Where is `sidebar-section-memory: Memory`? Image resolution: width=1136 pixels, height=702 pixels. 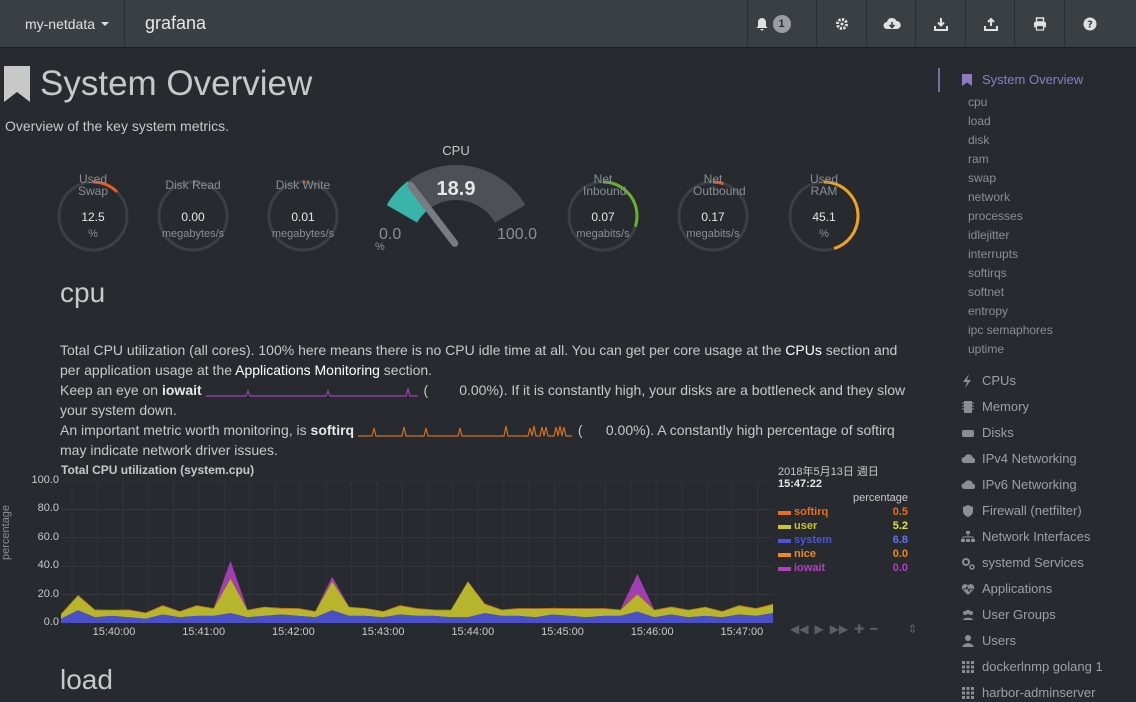
sidebar-section-memory: Memory is located at coordinates (994, 406).